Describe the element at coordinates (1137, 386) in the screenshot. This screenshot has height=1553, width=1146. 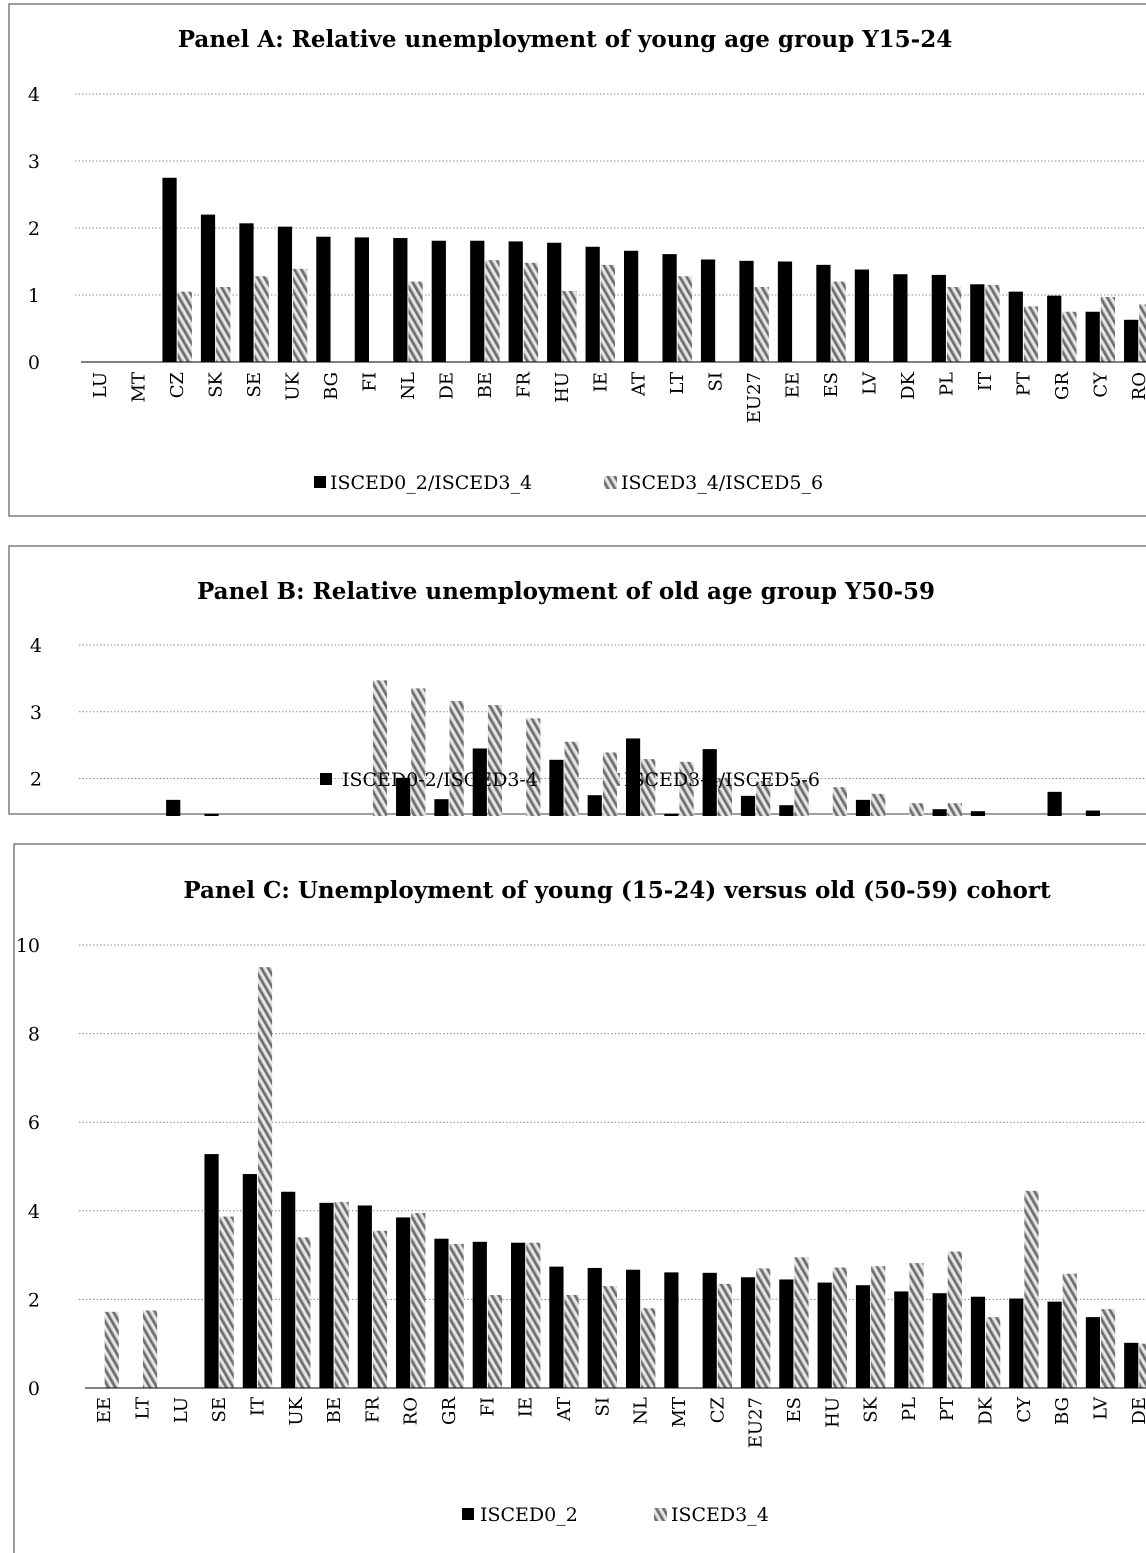
I see `x-tick-label: RO` at that location.